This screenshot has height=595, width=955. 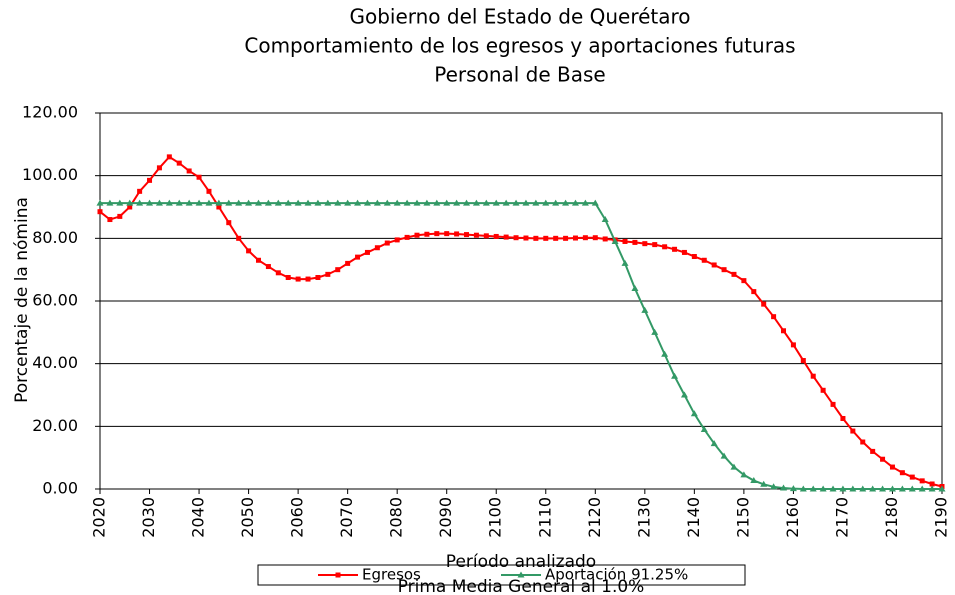 What do you see at coordinates (501, 575) in the screenshot?
I see `legend-box` at bounding box center [501, 575].